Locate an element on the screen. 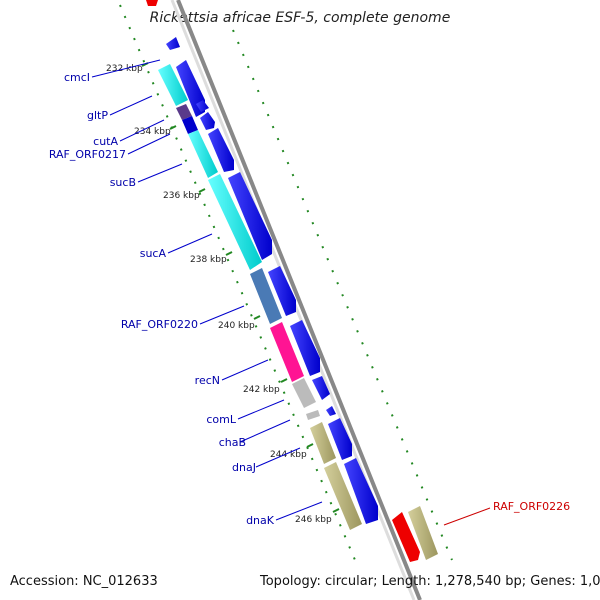 The image size is (600, 600). gene-label-recN: recN is located at coordinates (207, 380).